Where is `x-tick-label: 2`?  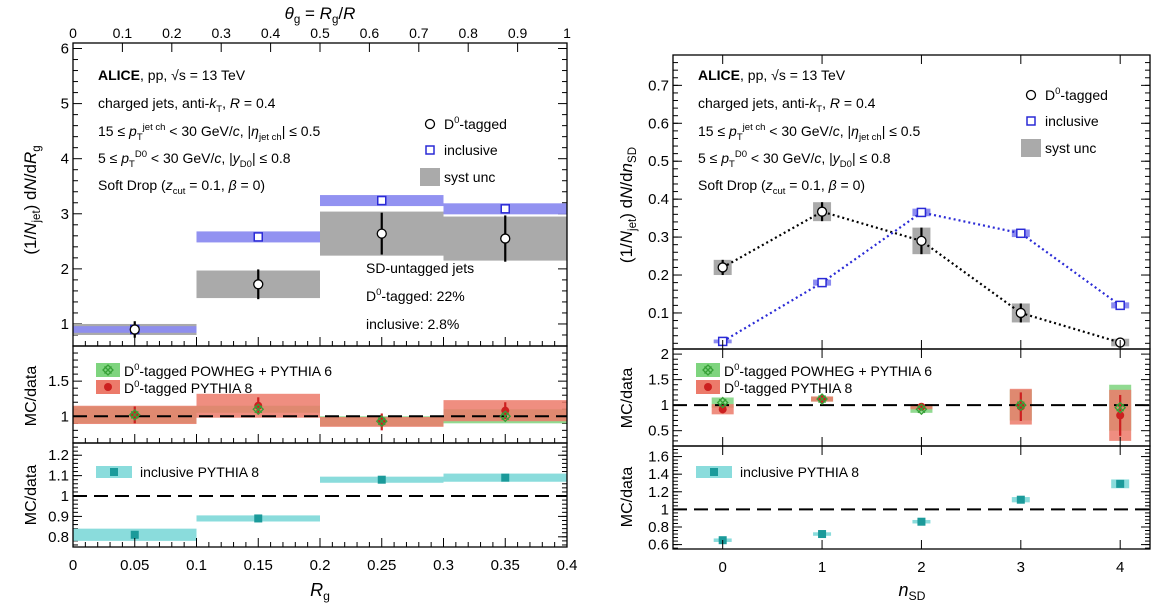 x-tick-label: 2 is located at coordinates (921, 567).